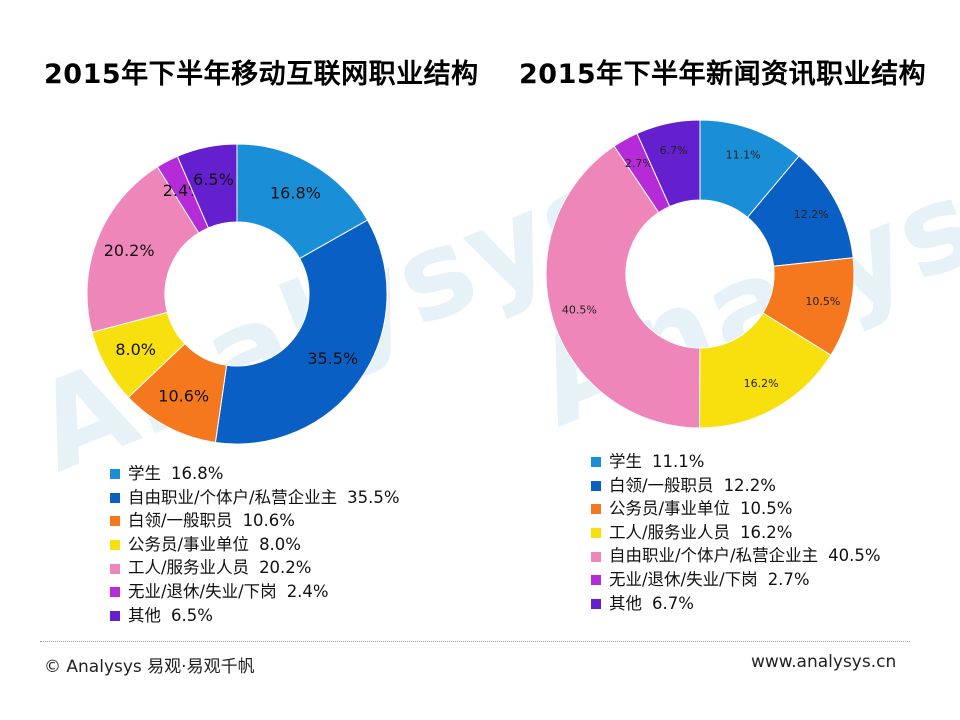  I want to click on slice-label-left-2: 10.6%, so click(183, 396).